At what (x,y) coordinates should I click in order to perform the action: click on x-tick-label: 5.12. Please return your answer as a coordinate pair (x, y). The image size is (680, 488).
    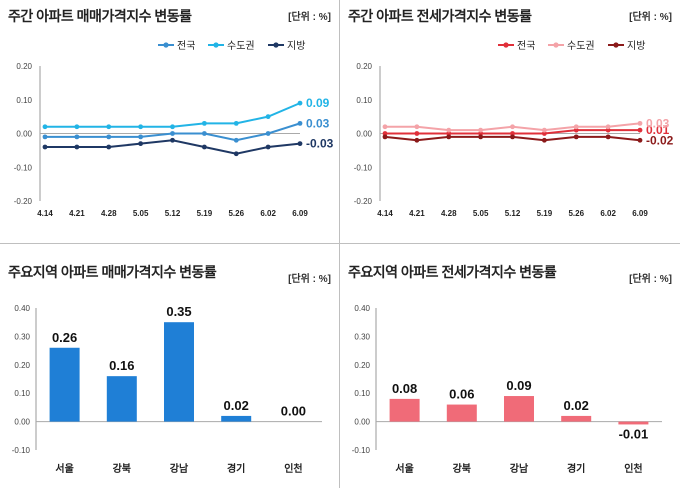
    Looking at the image, I should click on (513, 213).